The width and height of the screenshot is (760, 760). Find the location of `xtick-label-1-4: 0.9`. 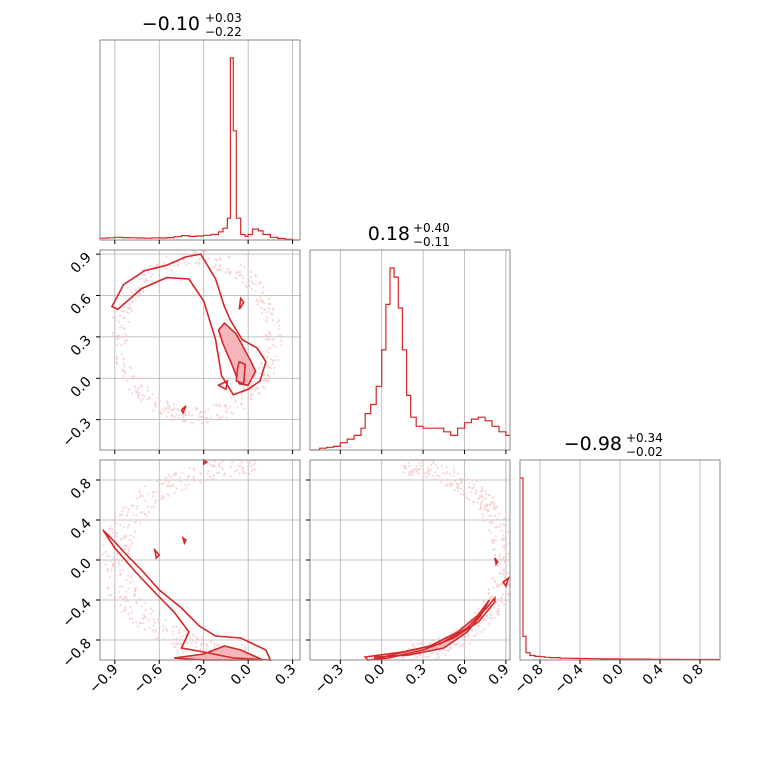

xtick-label-1-4: 0.9 is located at coordinates (499, 675).